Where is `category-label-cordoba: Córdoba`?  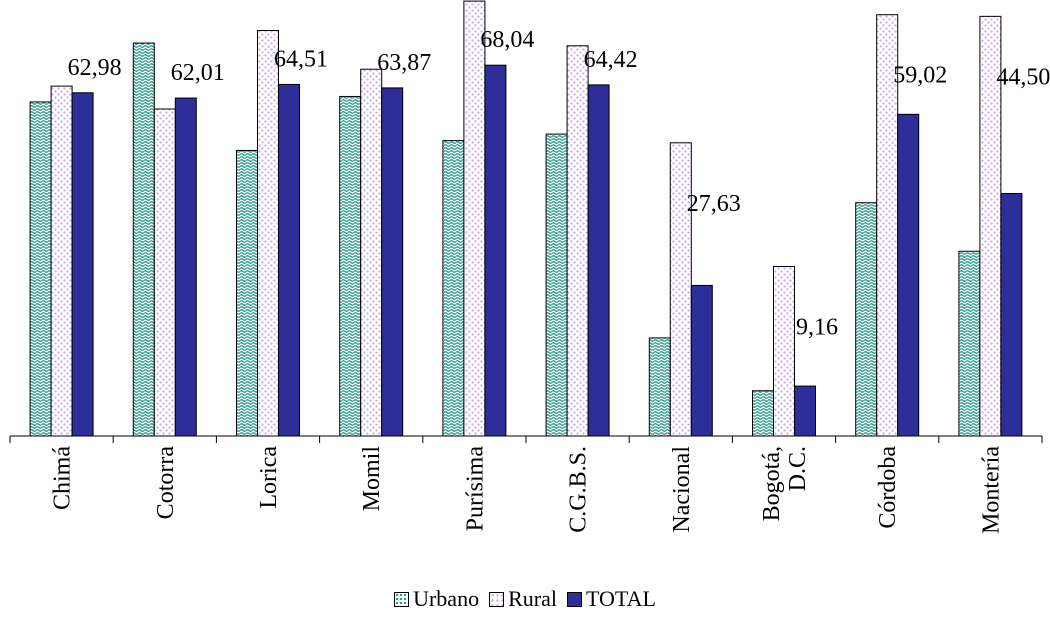
category-label-cordoba: Córdoba is located at coordinates (888, 487).